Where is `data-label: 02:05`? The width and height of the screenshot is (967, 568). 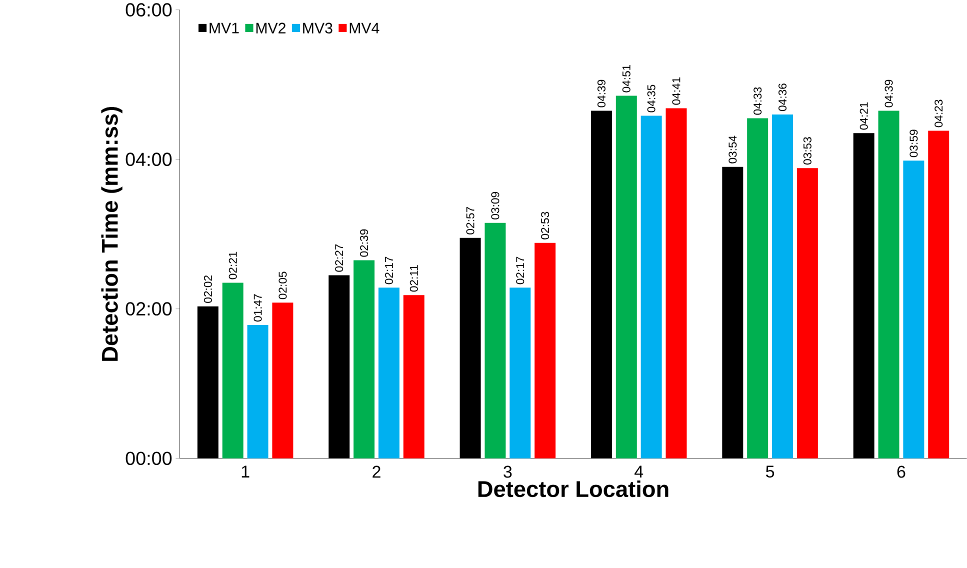
data-label: 02:05 is located at coordinates (282, 286).